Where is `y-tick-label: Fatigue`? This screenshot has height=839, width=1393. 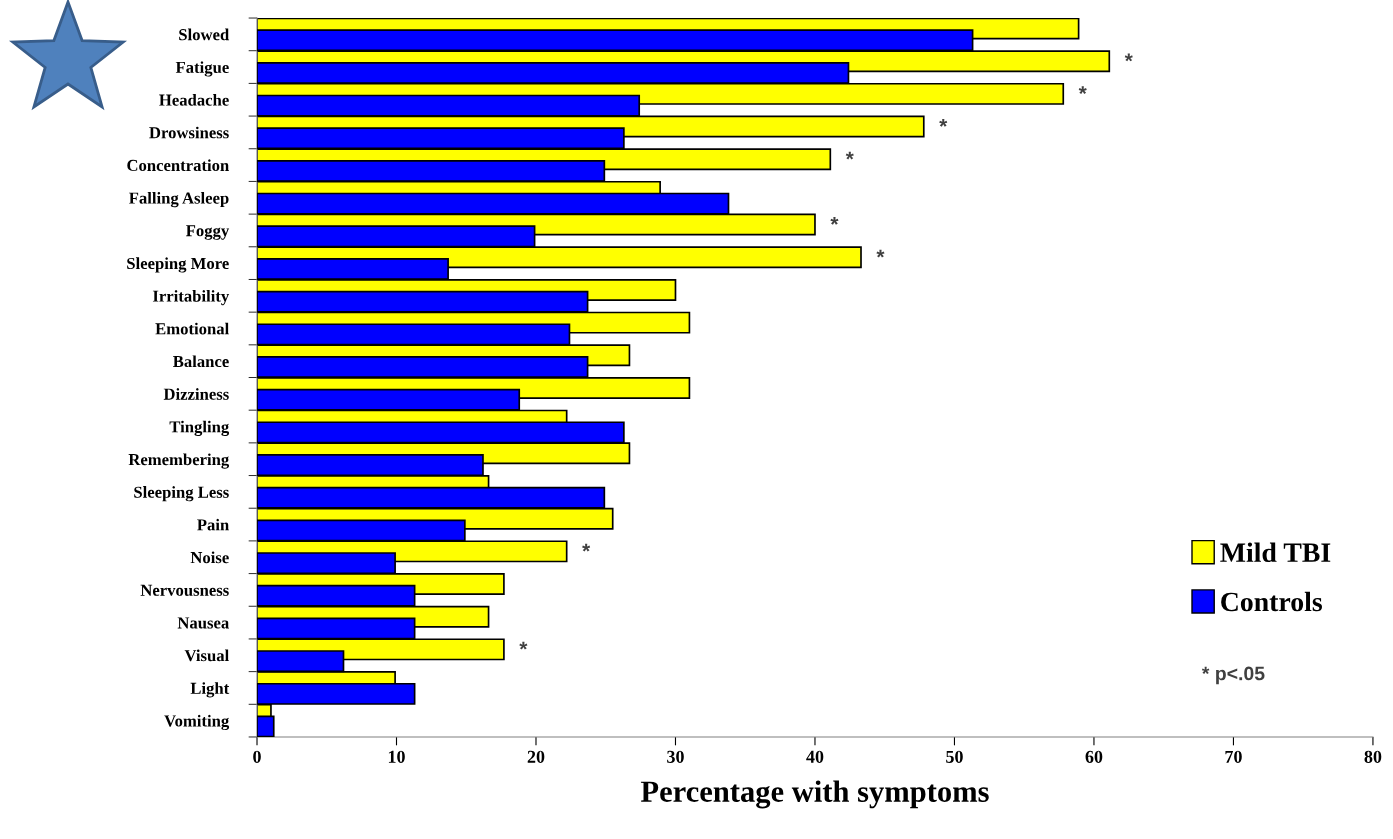
y-tick-label: Fatigue is located at coordinates (202, 69).